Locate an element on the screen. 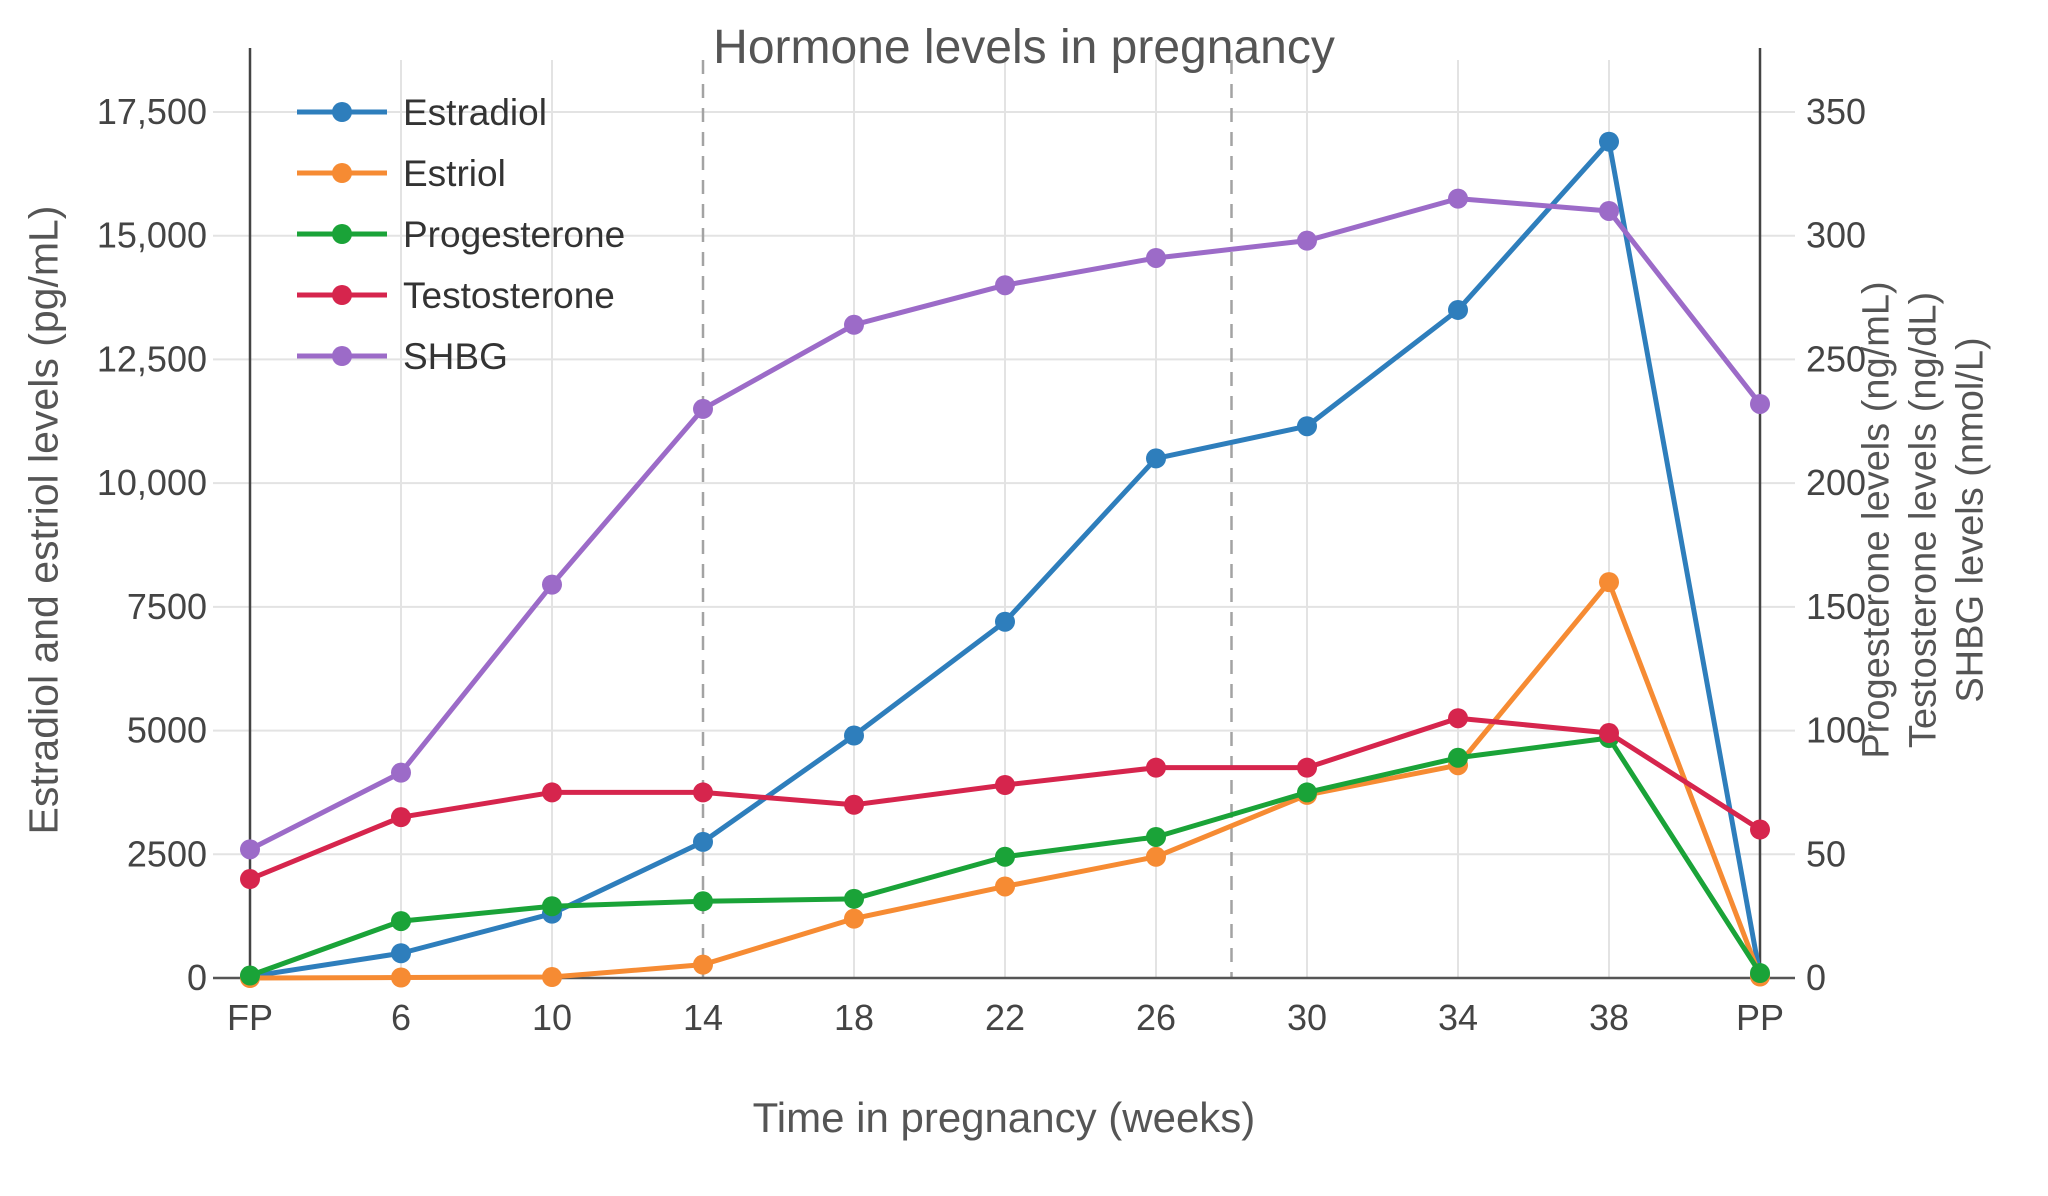 The image size is (2048, 1196). y-left-tick-label: 5000 is located at coordinates (167, 730).